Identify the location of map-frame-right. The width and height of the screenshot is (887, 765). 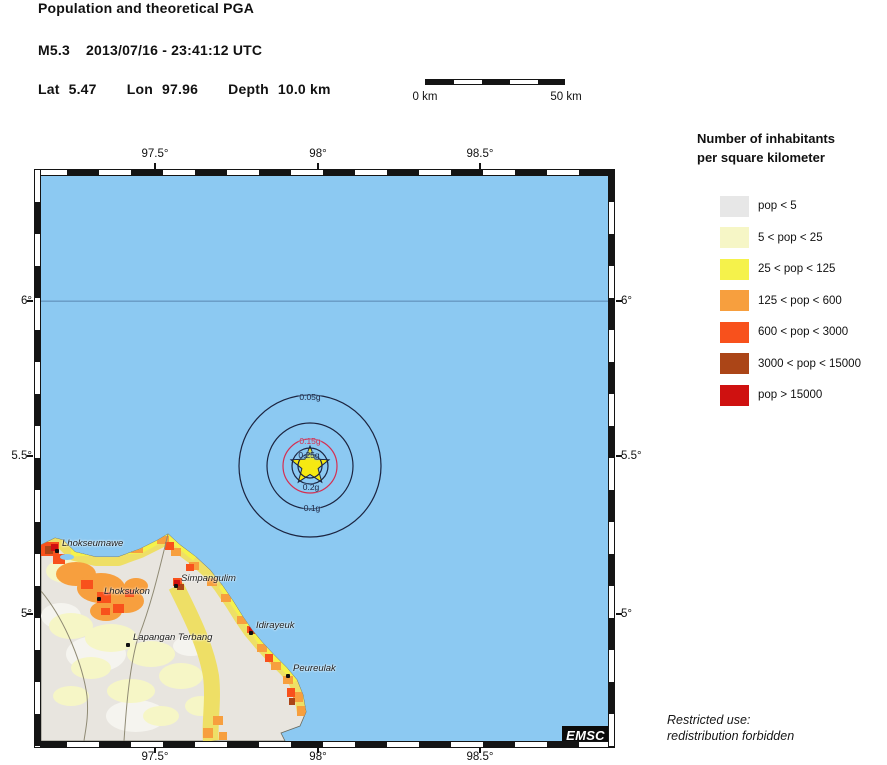
(611, 458).